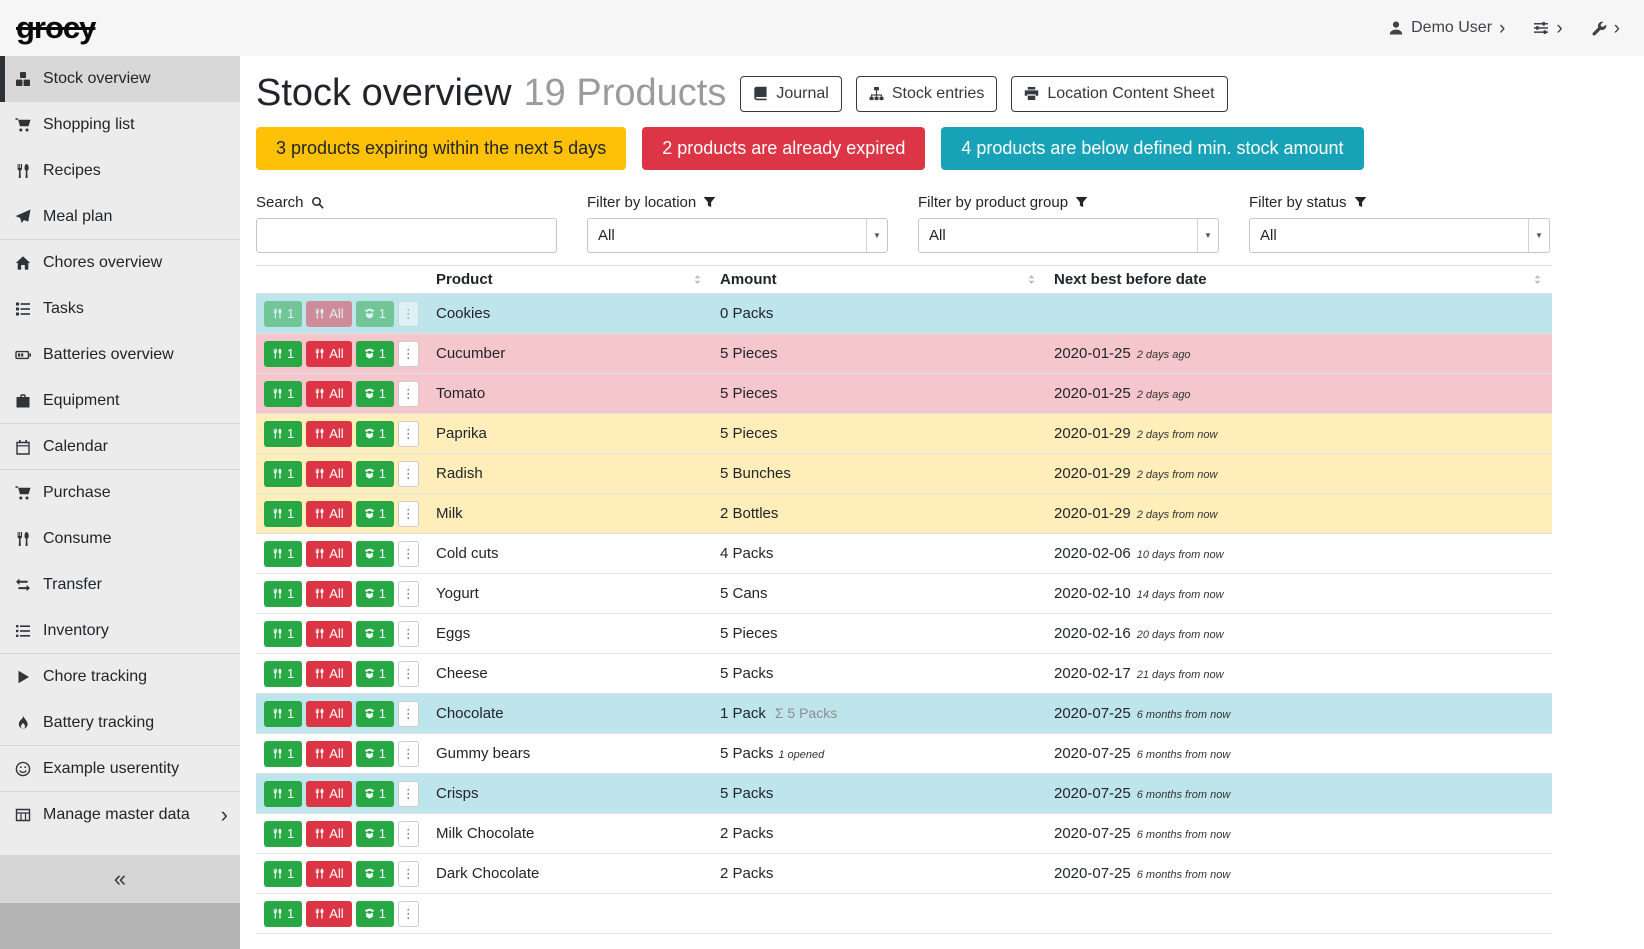  I want to click on settings-menu: ›, so click(1548, 28).